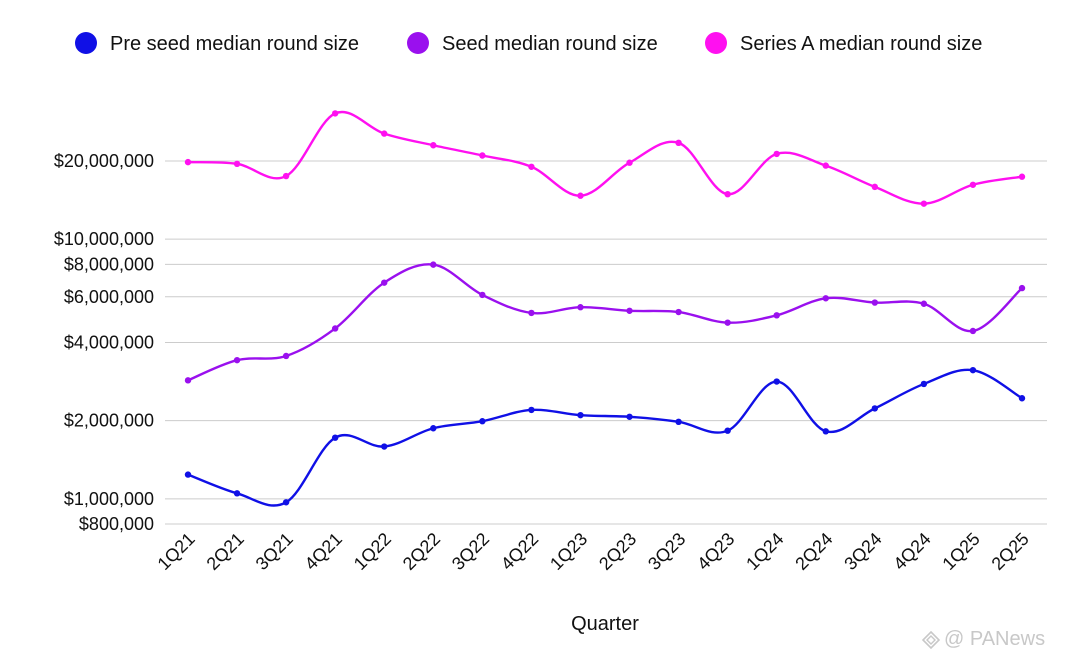  Describe the element at coordinates (862, 551) in the screenshot. I see `x-tick-label: 3Q24` at that location.